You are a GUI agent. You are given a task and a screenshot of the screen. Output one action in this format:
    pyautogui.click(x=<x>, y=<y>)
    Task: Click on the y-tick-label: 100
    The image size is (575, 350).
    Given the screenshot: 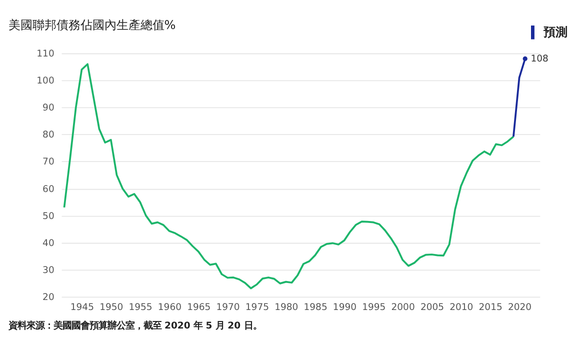 What is the action you would take?
    pyautogui.click(x=45, y=81)
    